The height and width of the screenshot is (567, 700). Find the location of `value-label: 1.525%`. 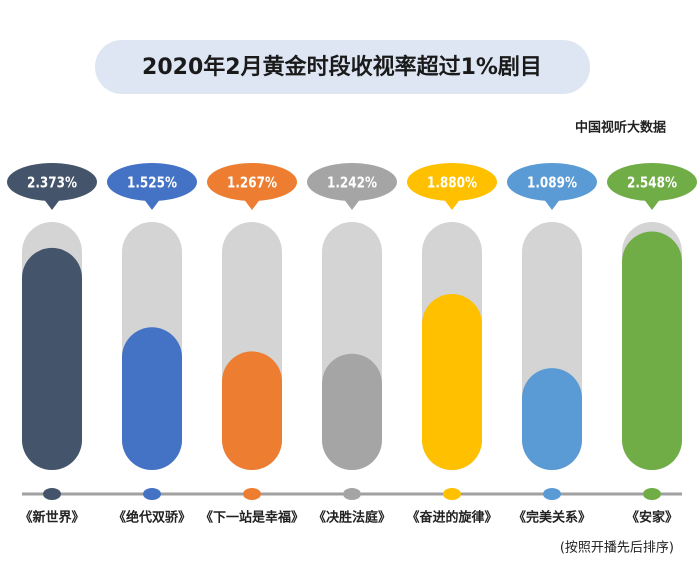

value-label: 1.525% is located at coordinates (152, 183).